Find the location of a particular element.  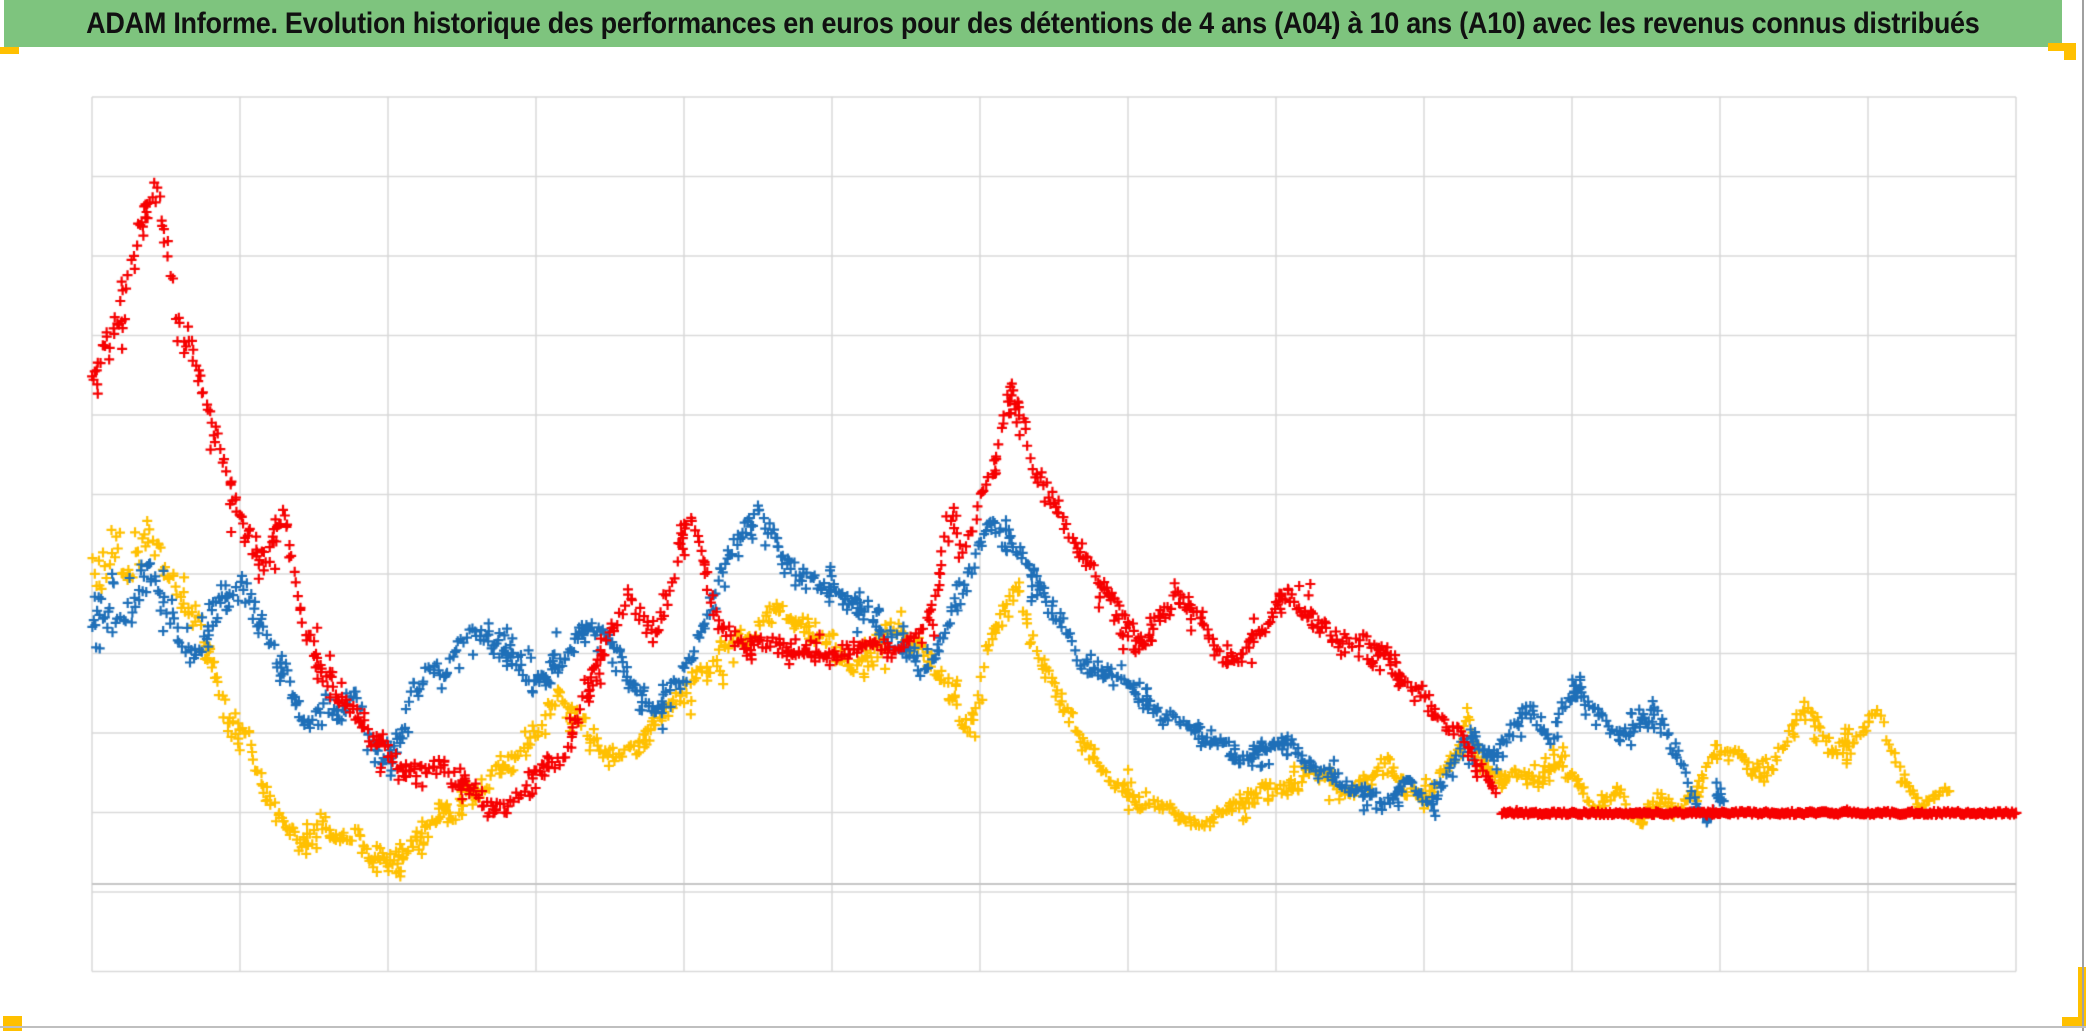

yellow-accent-bottom-left is located at coordinates (12, 1023).